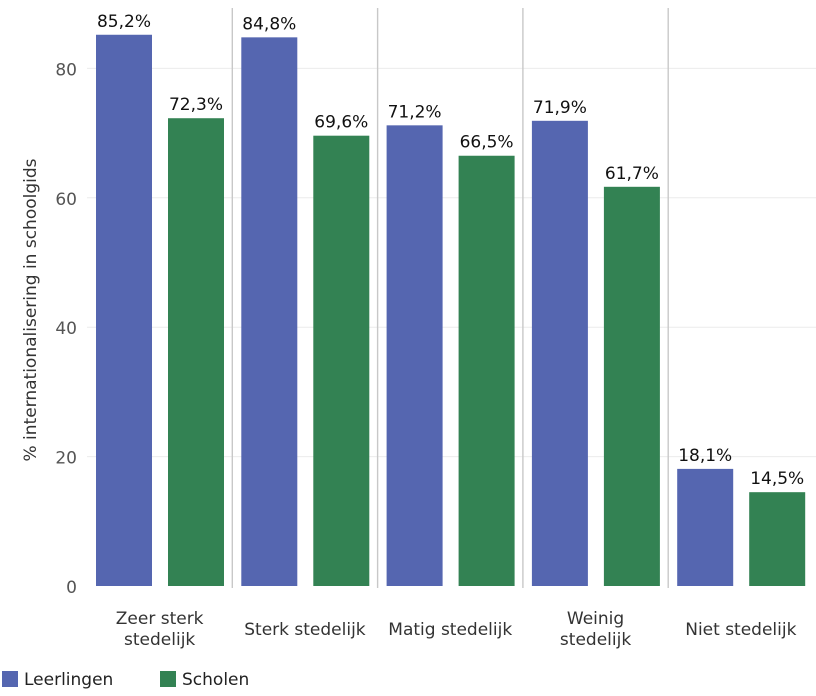  What do you see at coordinates (415, 112) in the screenshot?
I see `data-label: 71,2%` at bounding box center [415, 112].